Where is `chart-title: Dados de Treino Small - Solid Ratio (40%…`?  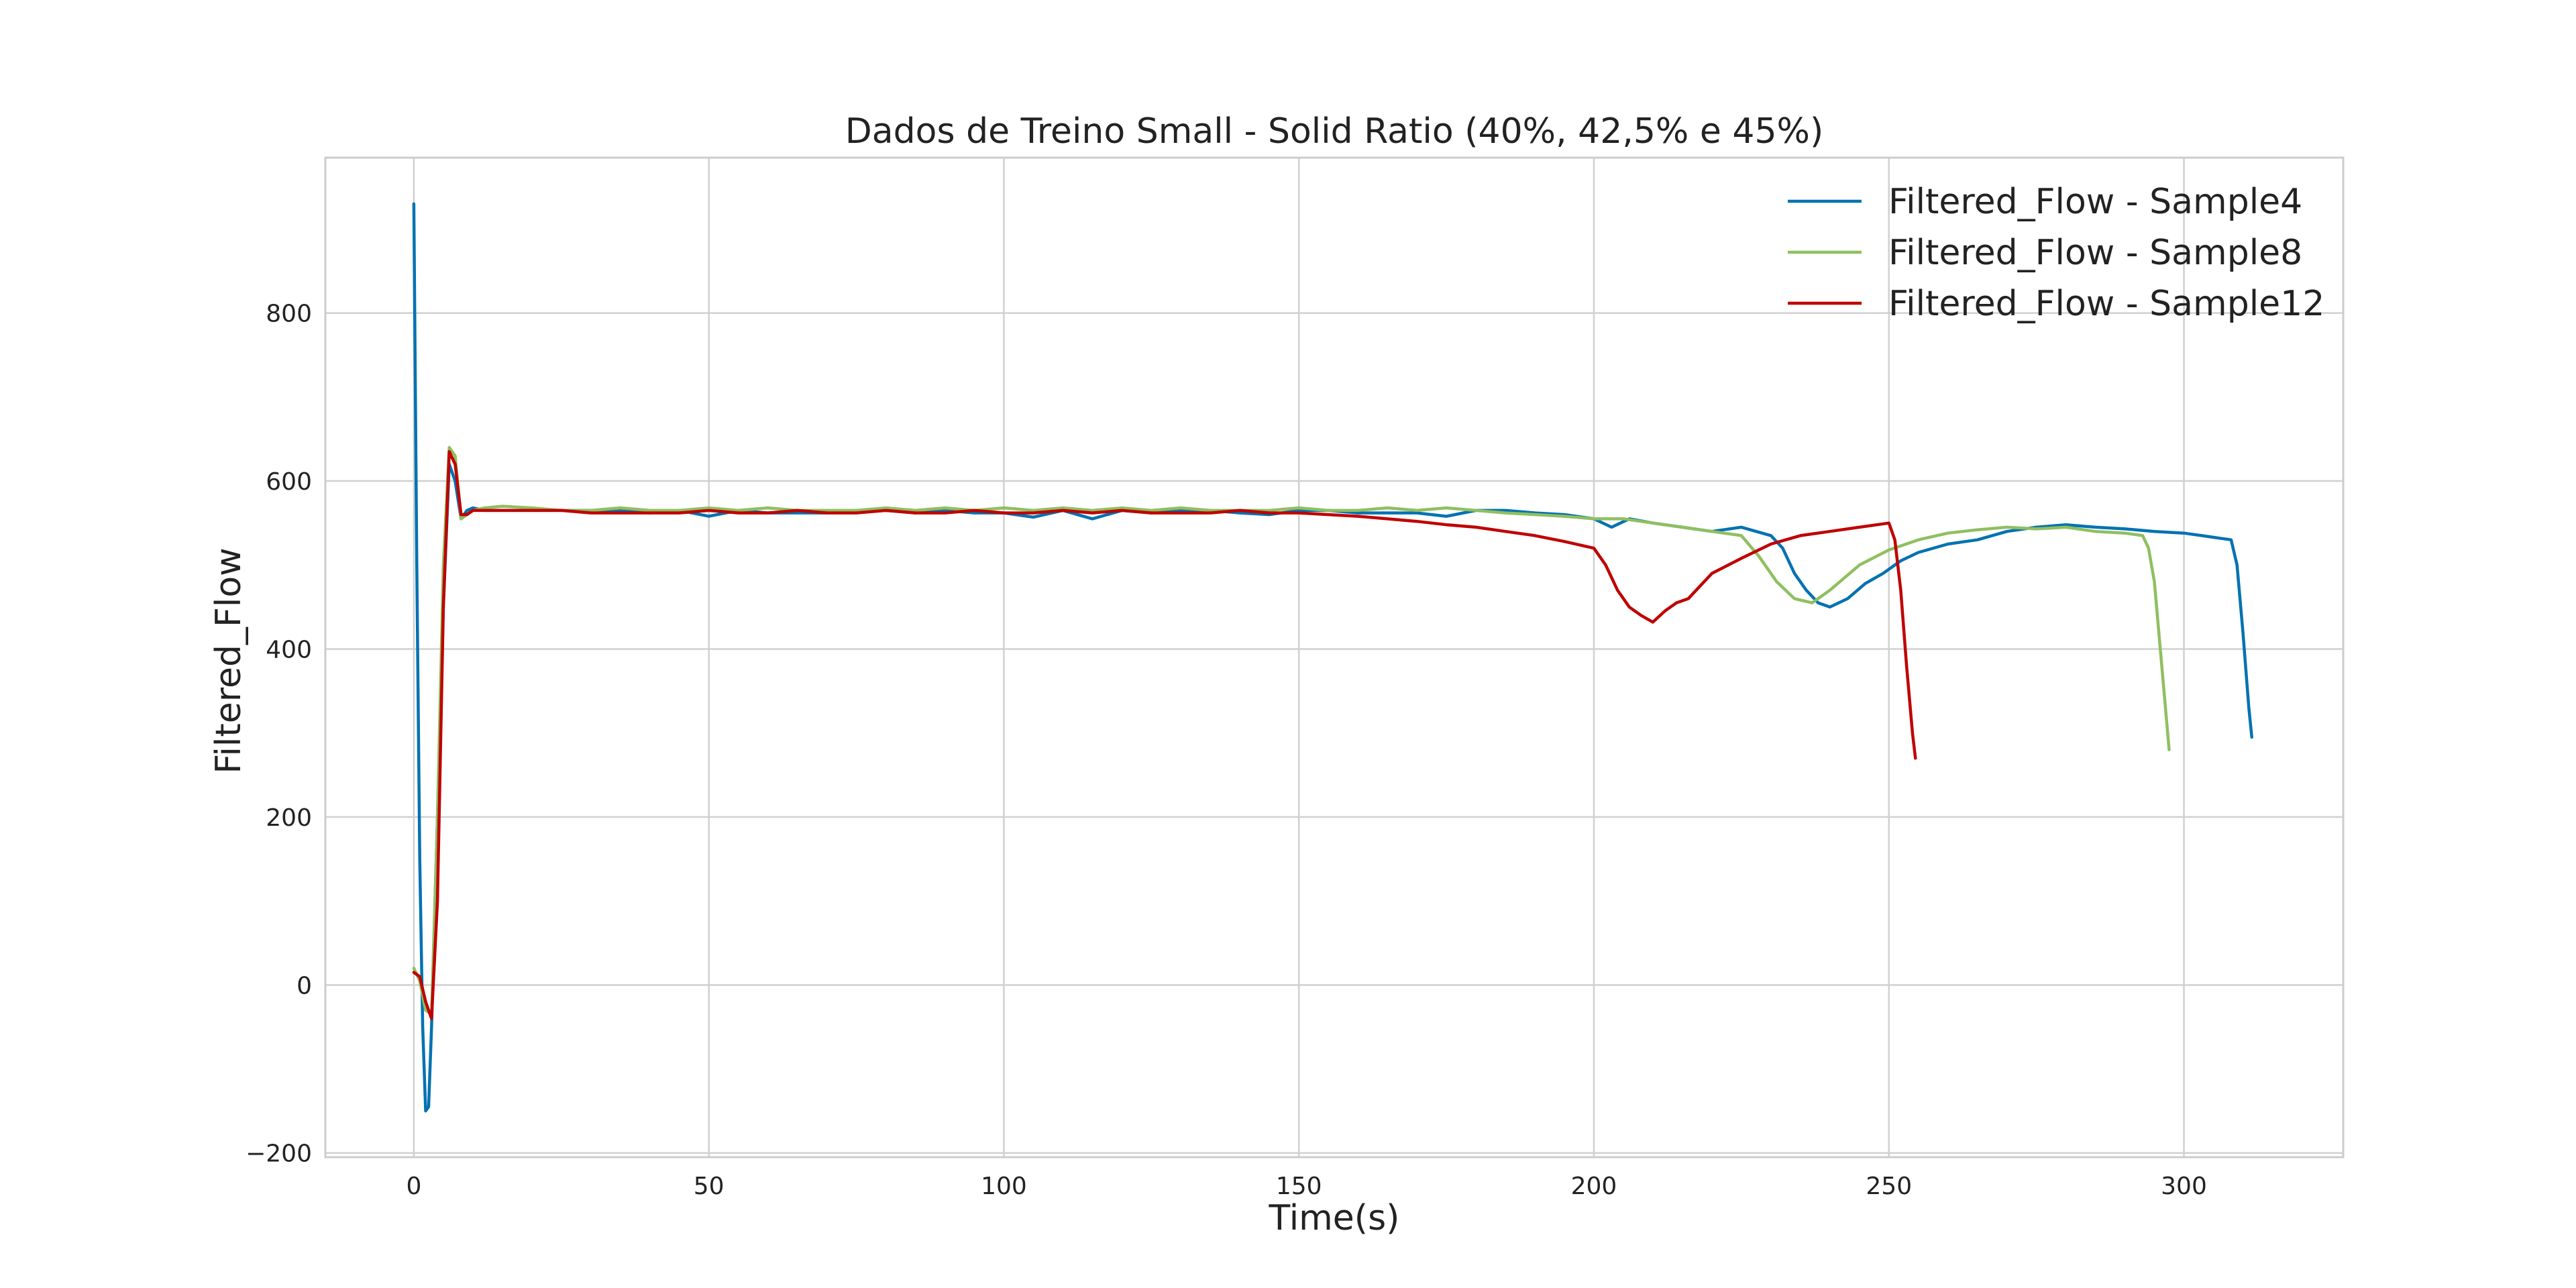
chart-title: Dados de Treino Small - Solid Ratio (40%… is located at coordinates (1334, 131).